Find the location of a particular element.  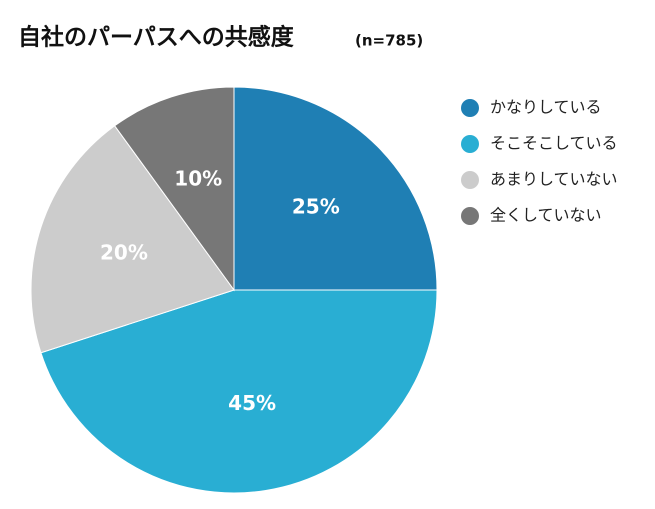

slice-label: 25% is located at coordinates (316, 207).